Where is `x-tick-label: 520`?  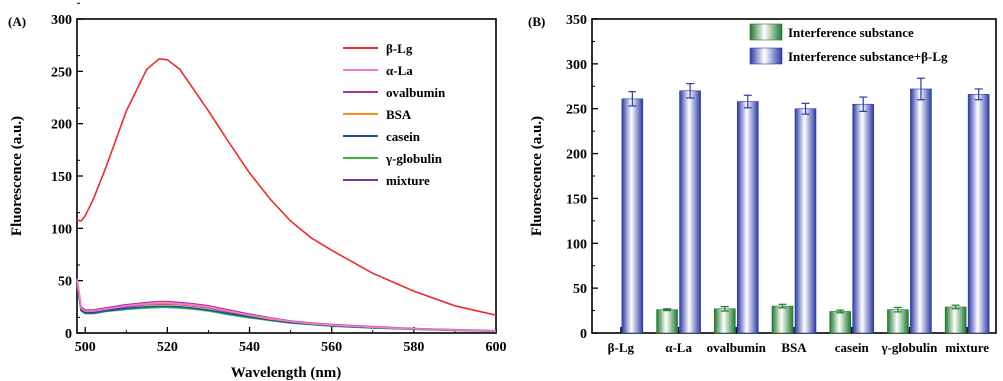 x-tick-label: 520 is located at coordinates (167, 347).